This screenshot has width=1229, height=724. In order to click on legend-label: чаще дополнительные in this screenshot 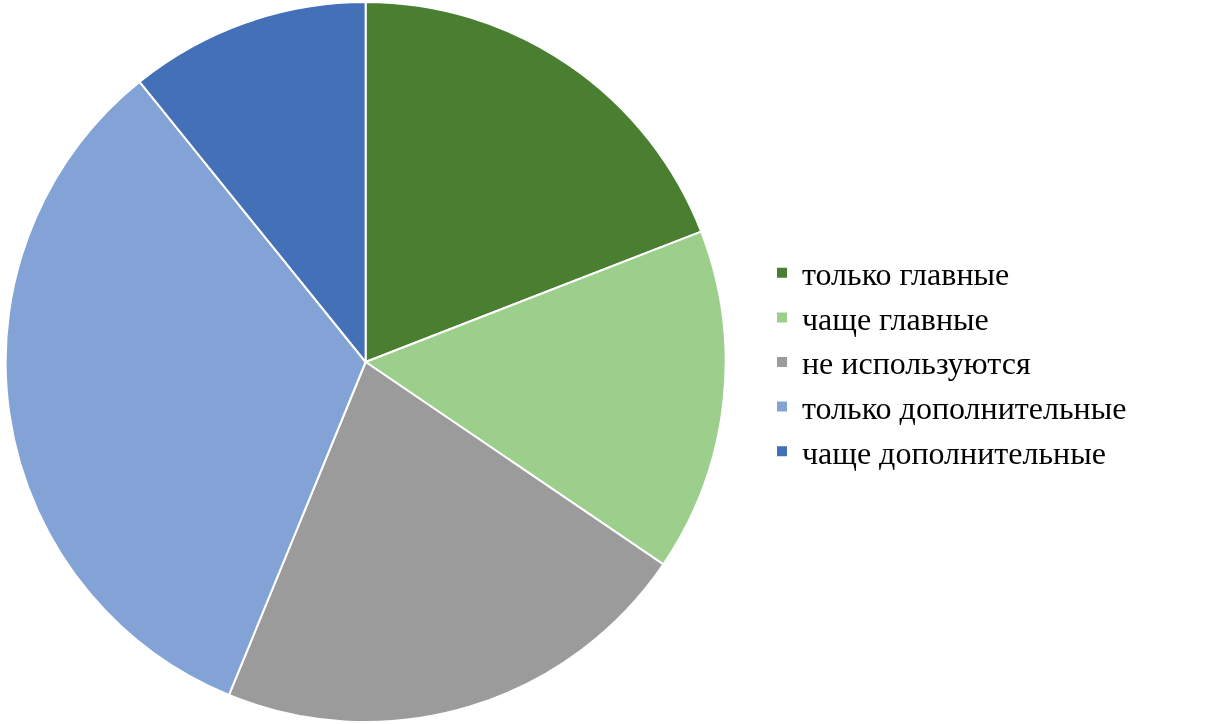, I will do `click(953, 452)`.